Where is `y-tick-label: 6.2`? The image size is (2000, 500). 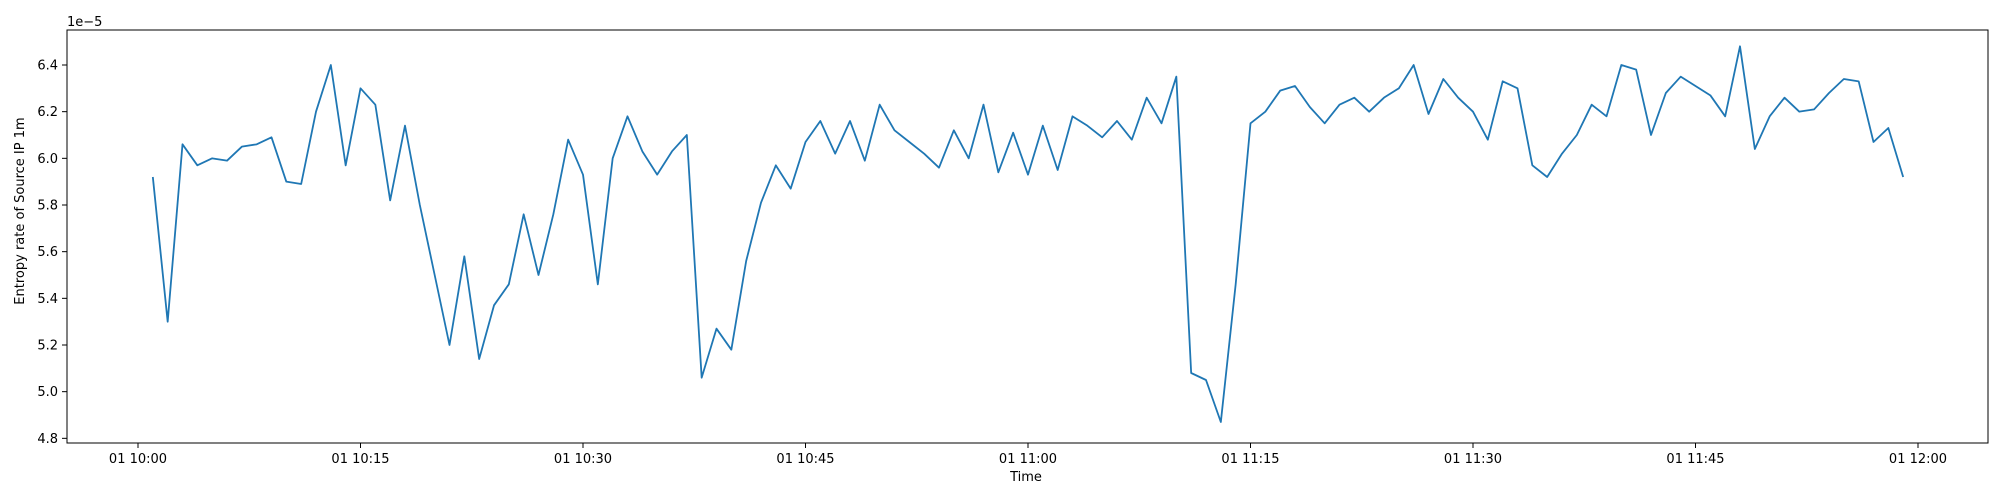
y-tick-label: 6.2 is located at coordinates (47, 112).